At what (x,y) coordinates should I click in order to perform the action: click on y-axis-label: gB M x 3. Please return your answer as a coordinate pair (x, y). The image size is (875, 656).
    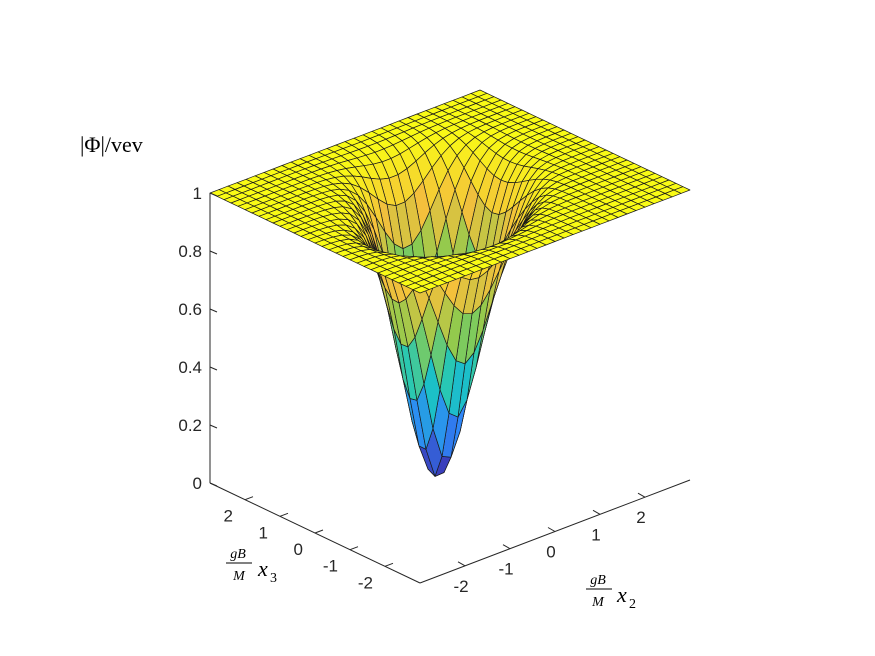
    Looking at the image, I should click on (251, 566).